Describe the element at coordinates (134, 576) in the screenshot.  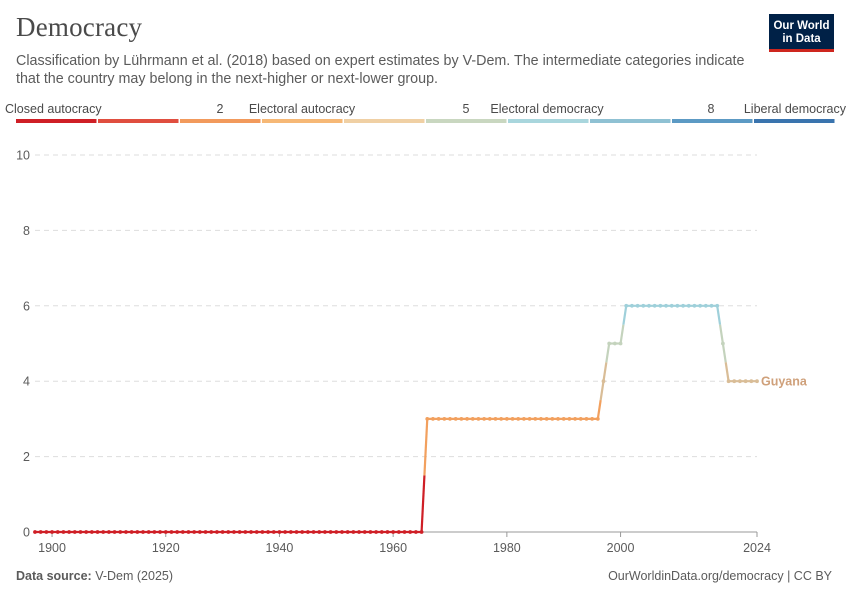
I see `data-source-link: V-Dem (2025)` at that location.